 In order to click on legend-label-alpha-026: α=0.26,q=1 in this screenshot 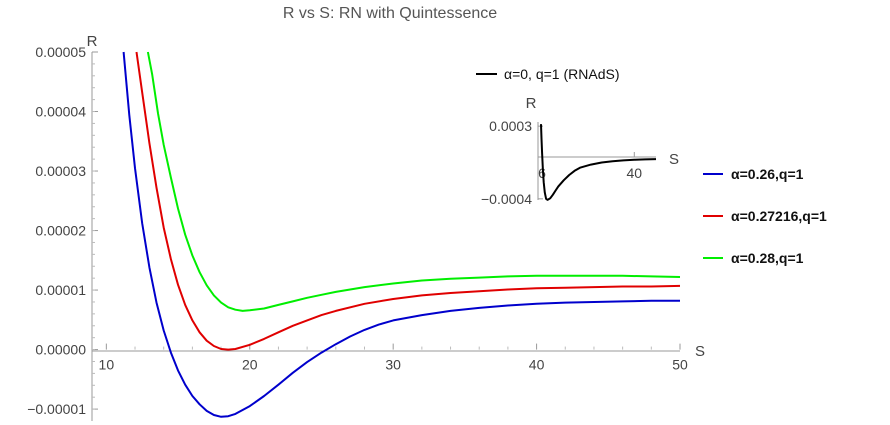, I will do `click(767, 174)`.